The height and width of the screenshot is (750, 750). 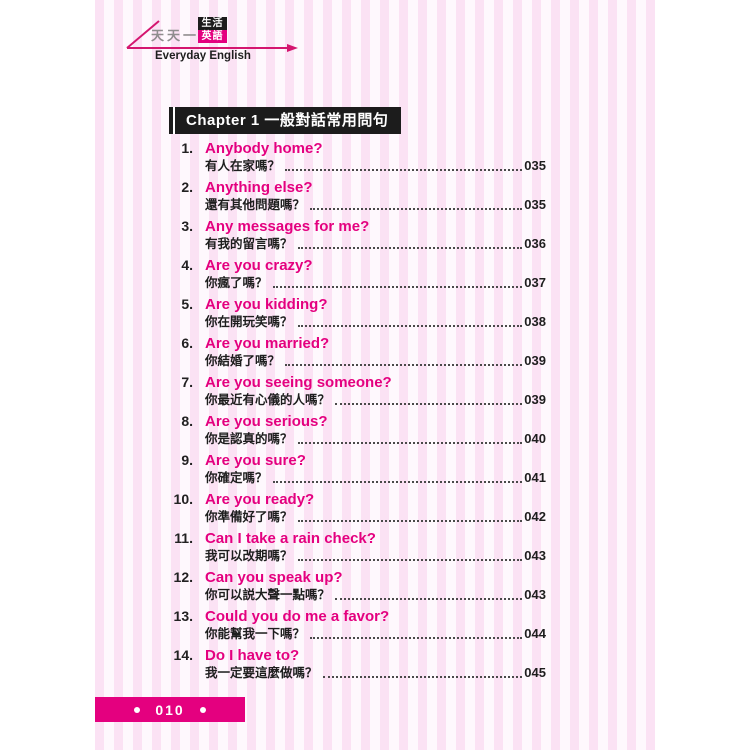 I want to click on toc-entry: 2. Anything else? 還有其他問題嗎？ 035, so click(x=357, y=195).